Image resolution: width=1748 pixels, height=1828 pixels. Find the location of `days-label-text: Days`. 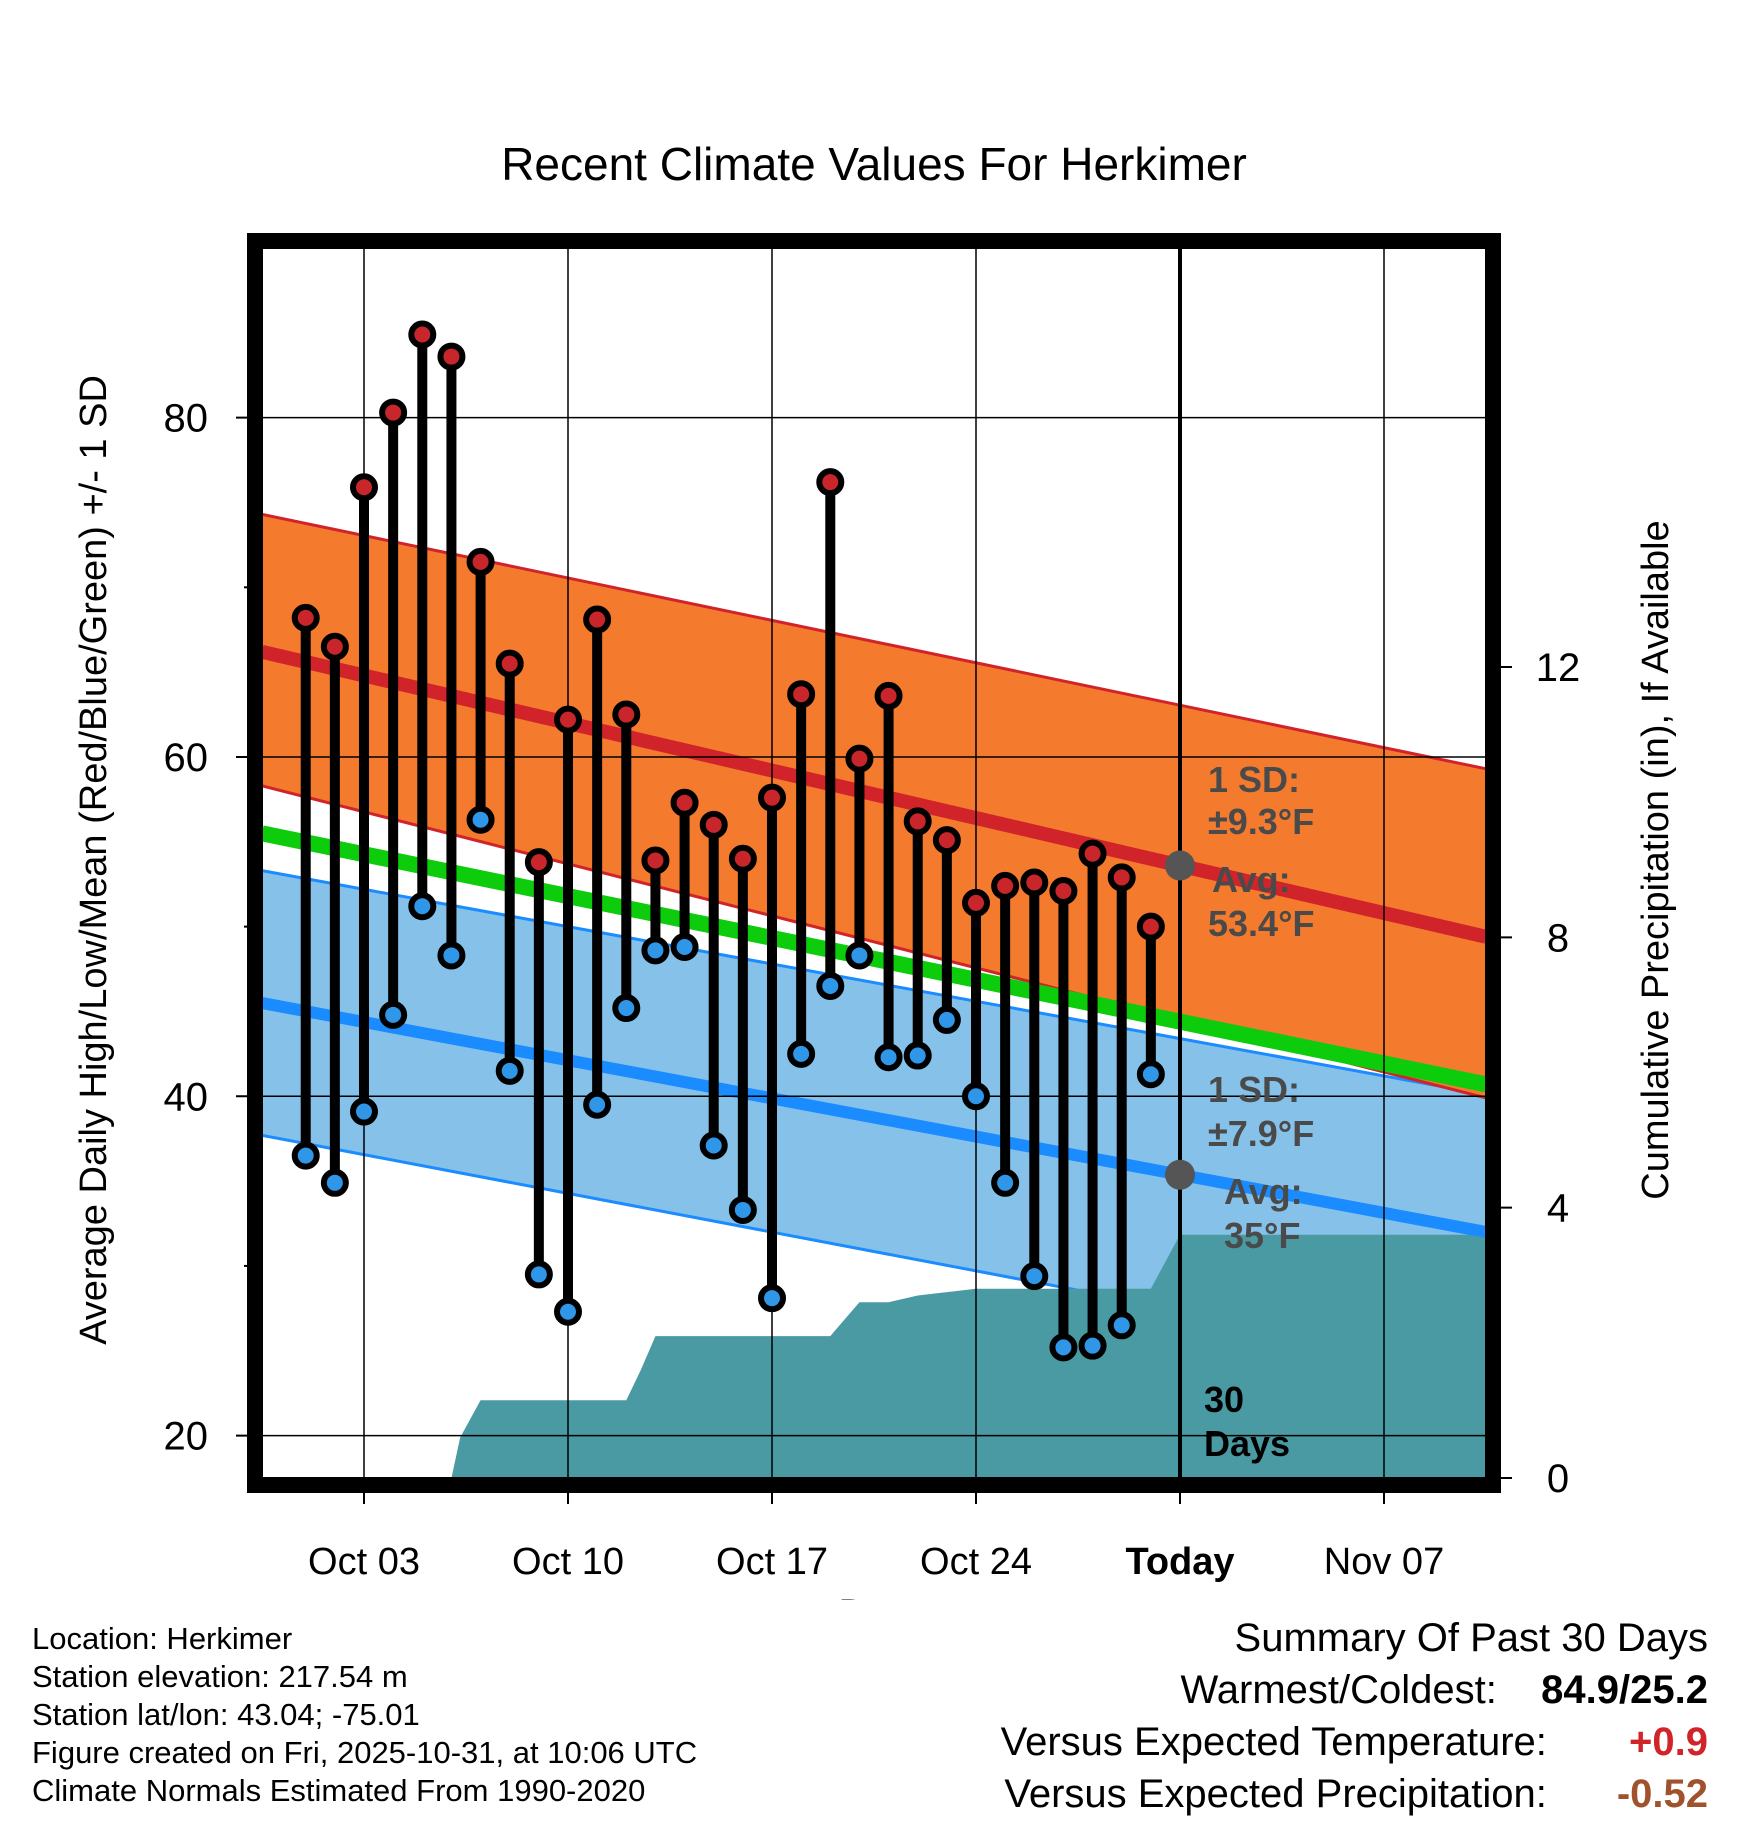

days-label-text: Days is located at coordinates (1247, 1443).